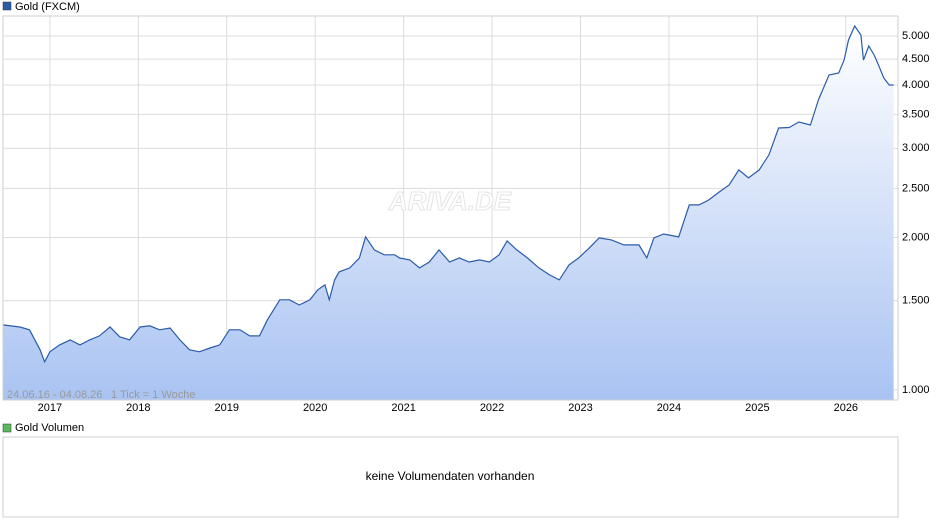  What do you see at coordinates (916, 85) in the screenshot?
I see `y-tick-label: 4.000` at bounding box center [916, 85].